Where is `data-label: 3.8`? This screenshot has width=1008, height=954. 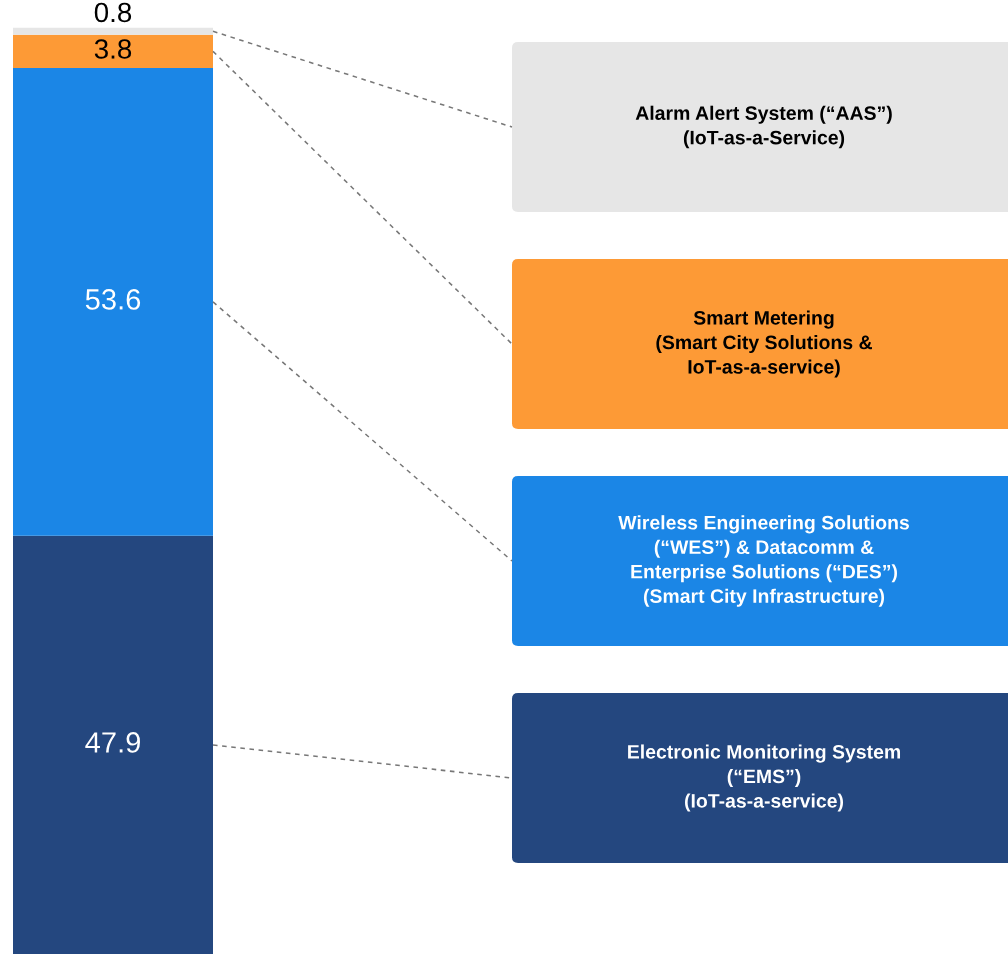 data-label: 3.8 is located at coordinates (113, 49).